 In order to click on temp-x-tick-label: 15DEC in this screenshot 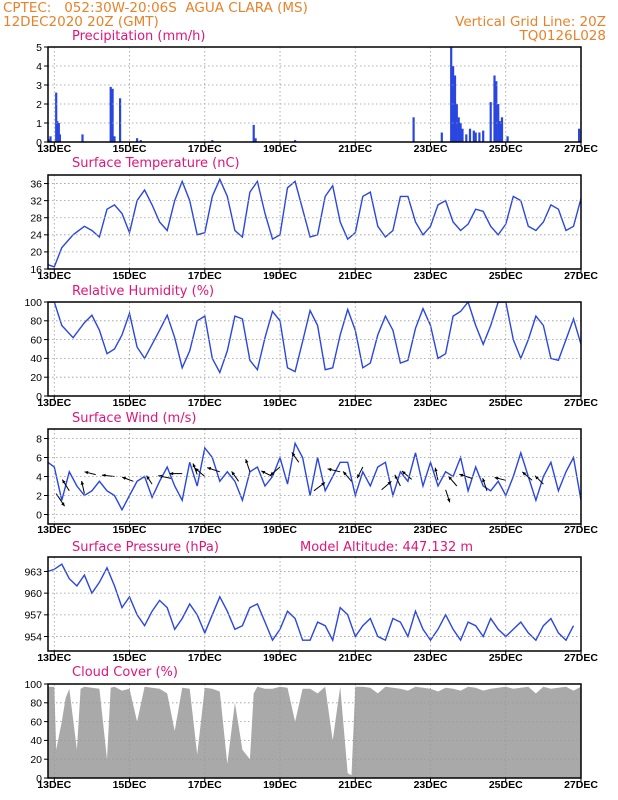, I will do `click(130, 276)`.